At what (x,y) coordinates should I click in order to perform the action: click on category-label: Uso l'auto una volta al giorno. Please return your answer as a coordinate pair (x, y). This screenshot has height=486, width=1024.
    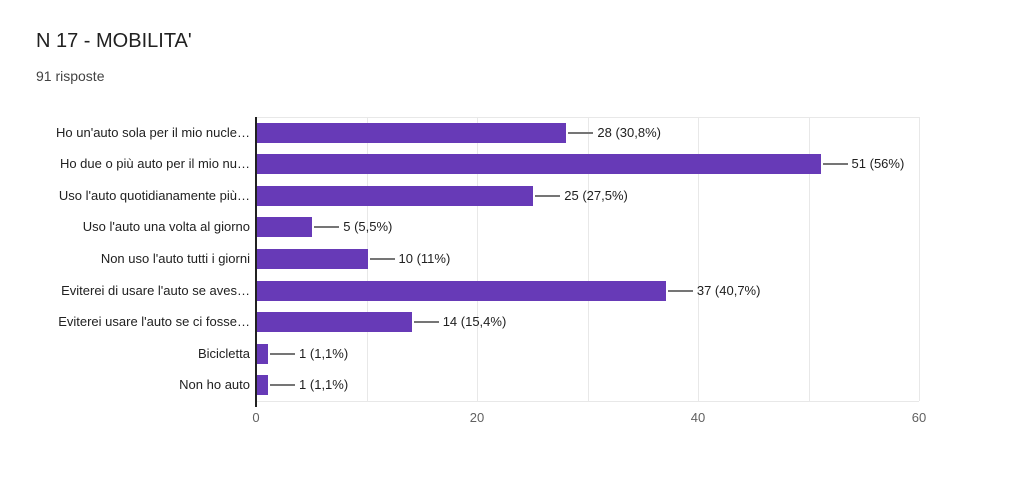
    Looking at the image, I should click on (166, 227).